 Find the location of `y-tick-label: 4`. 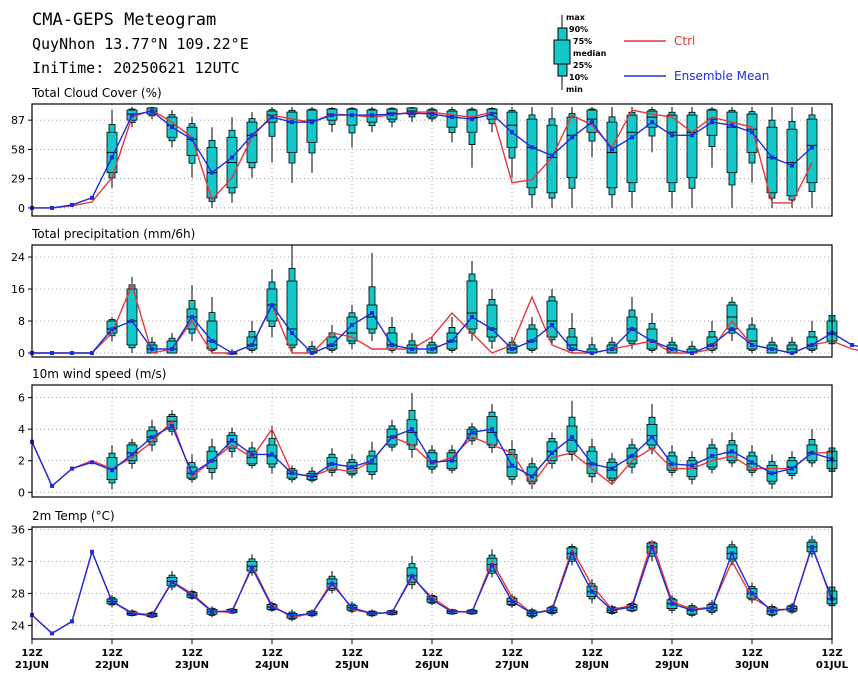

y-tick-label: 4 is located at coordinates (21, 429).